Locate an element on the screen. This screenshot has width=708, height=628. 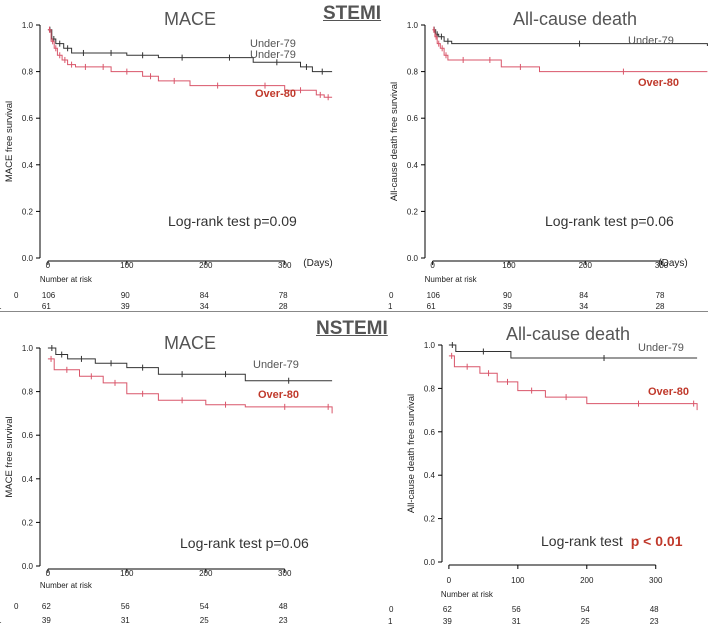
logrank-text: Log-rank test p=0.06 is located at coordinates (609, 221).